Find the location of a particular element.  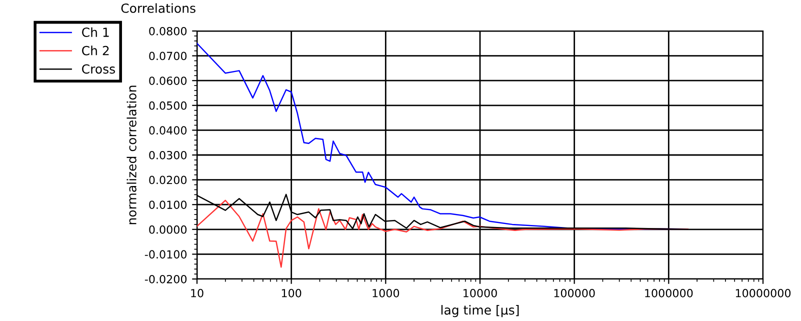

x-tick-label: 100 is located at coordinates (292, 293).